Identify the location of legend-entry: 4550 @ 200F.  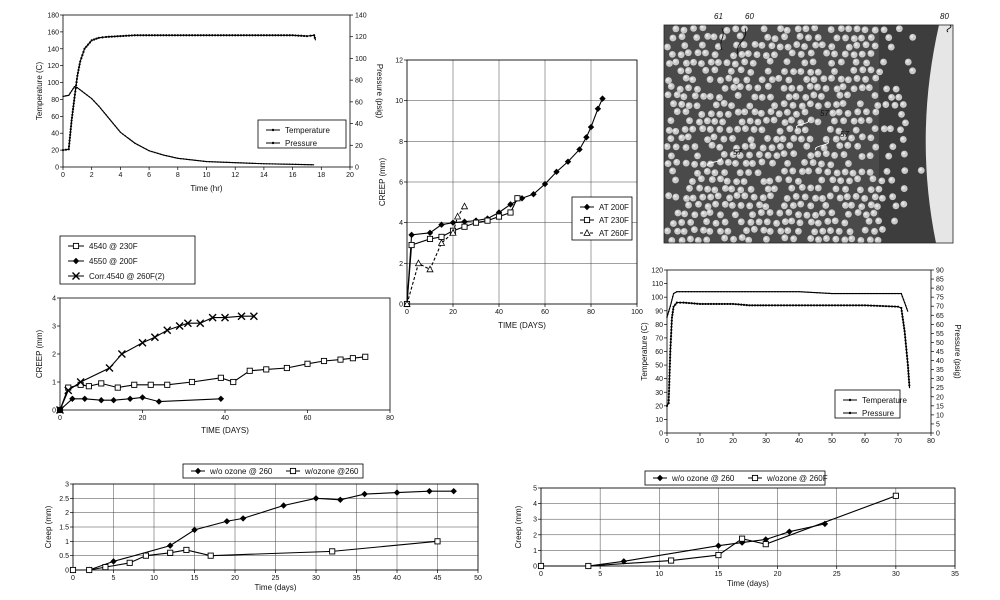
(113, 261).